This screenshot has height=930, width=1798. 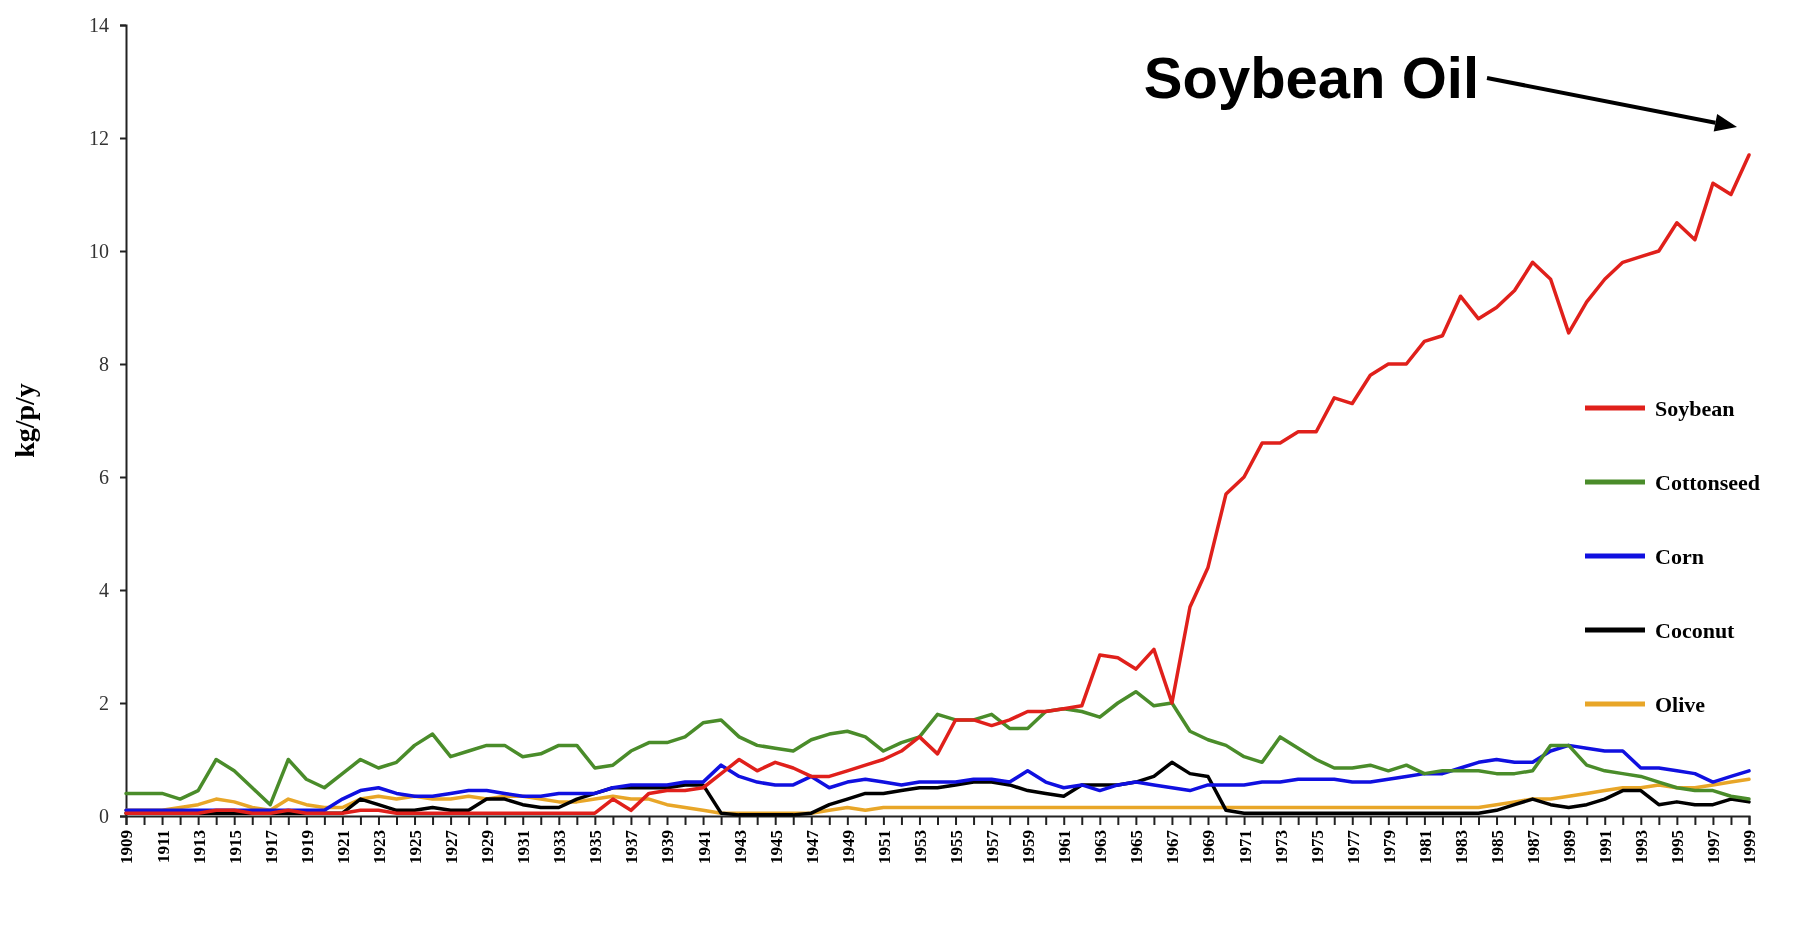 What do you see at coordinates (1317, 847) in the screenshot?
I see `x-tick-label: 1975` at bounding box center [1317, 847].